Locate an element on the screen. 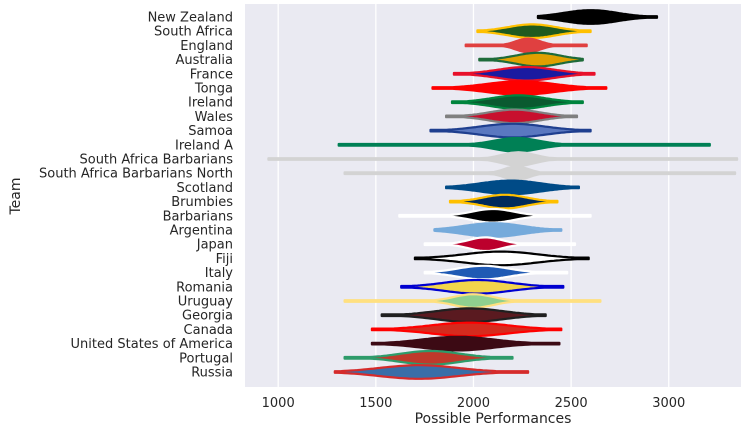 The image size is (751, 437). violin-samoa is located at coordinates (510, 130).